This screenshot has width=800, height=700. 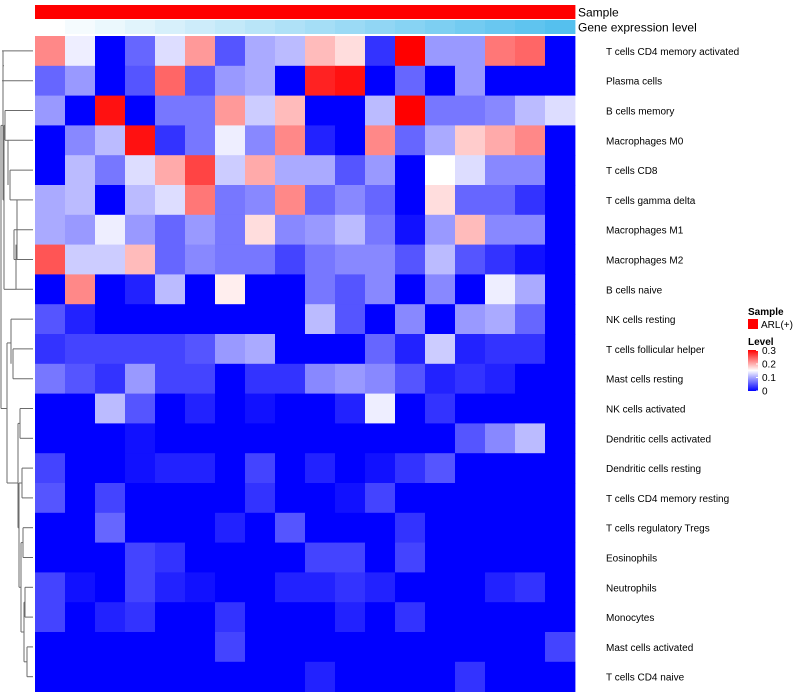 What do you see at coordinates (761, 342) in the screenshot?
I see `legend-level-title: Level` at bounding box center [761, 342].